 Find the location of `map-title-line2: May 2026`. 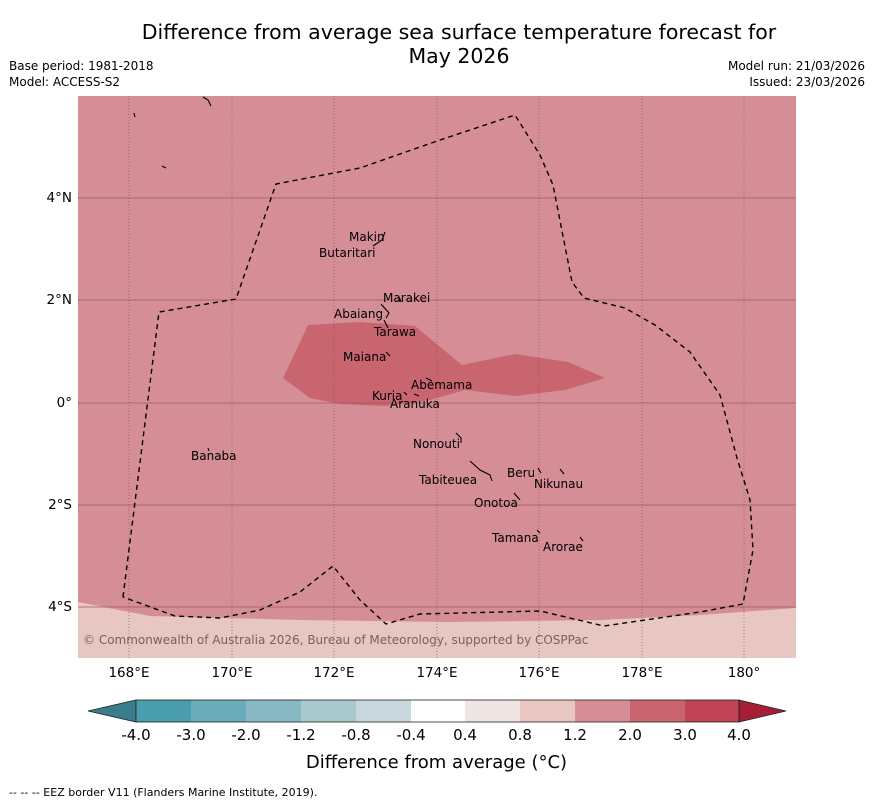

map-title-line2: May 2026 is located at coordinates (459, 56).